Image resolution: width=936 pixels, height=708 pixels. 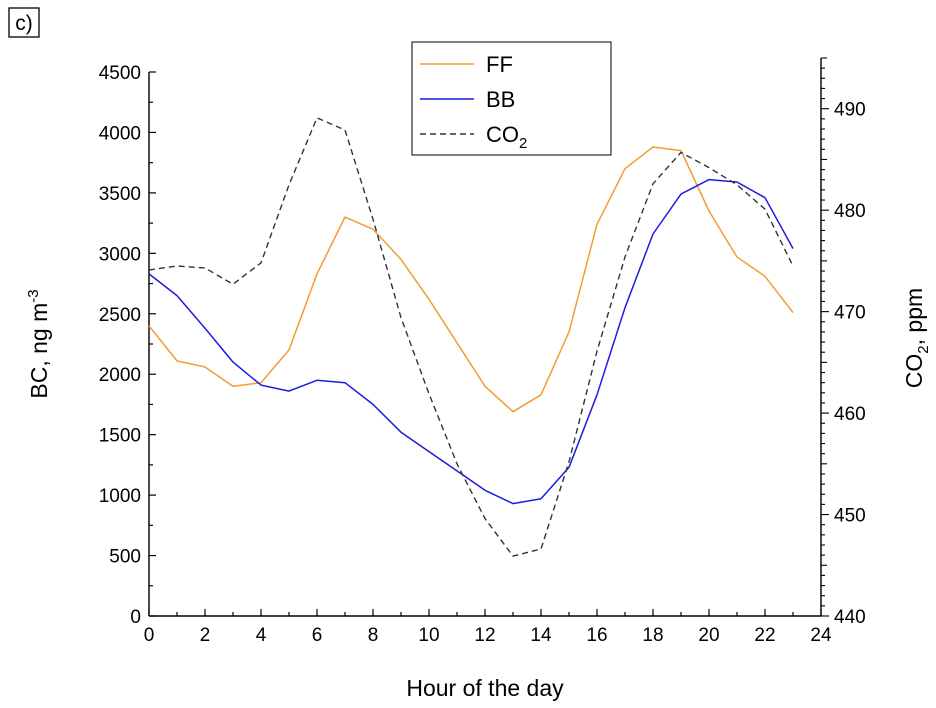 I want to click on left-tick-label: 4500, so click(x=120, y=73).